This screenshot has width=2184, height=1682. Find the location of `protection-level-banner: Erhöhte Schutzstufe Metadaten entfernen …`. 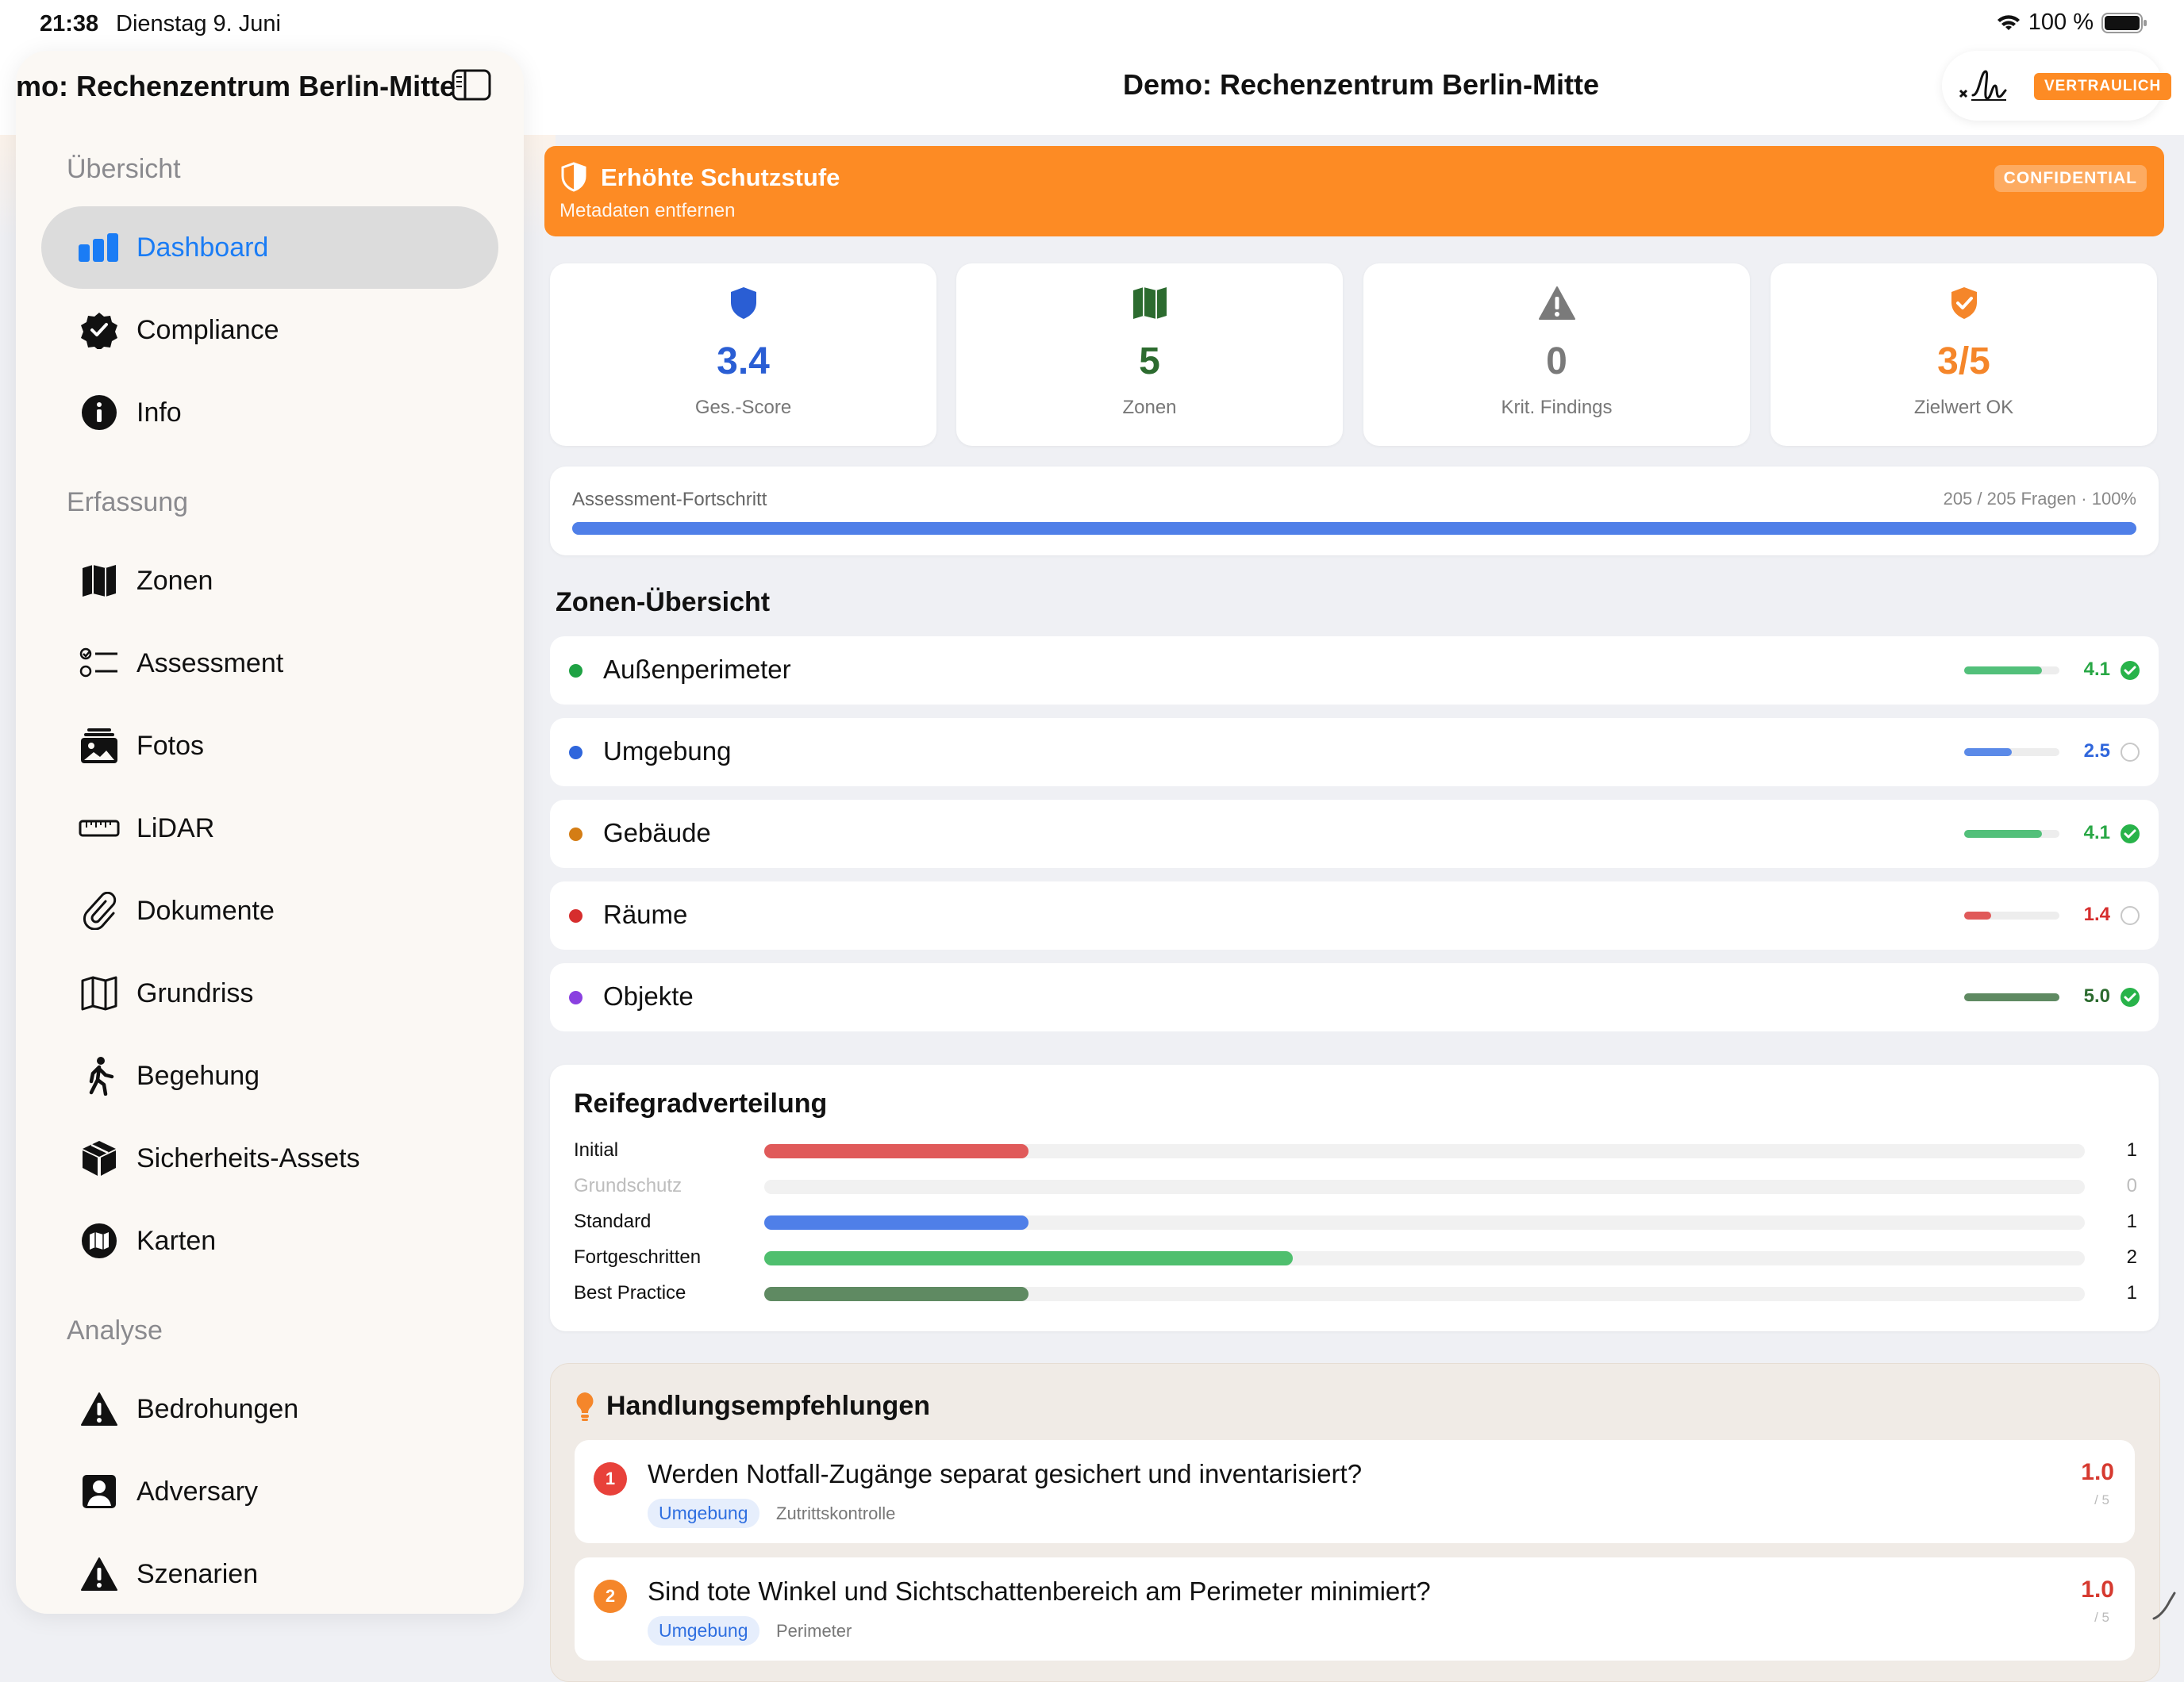

protection-level-banner: Erhöhte Schutzstufe Metadaten entfernen … is located at coordinates (1354, 191).